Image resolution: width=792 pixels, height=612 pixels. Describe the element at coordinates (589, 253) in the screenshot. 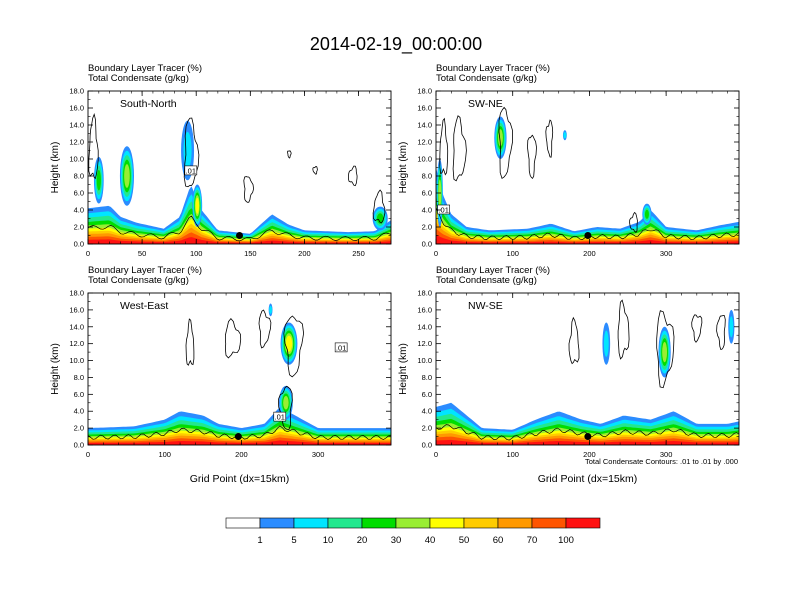

I see `x-tick-label: 200` at that location.